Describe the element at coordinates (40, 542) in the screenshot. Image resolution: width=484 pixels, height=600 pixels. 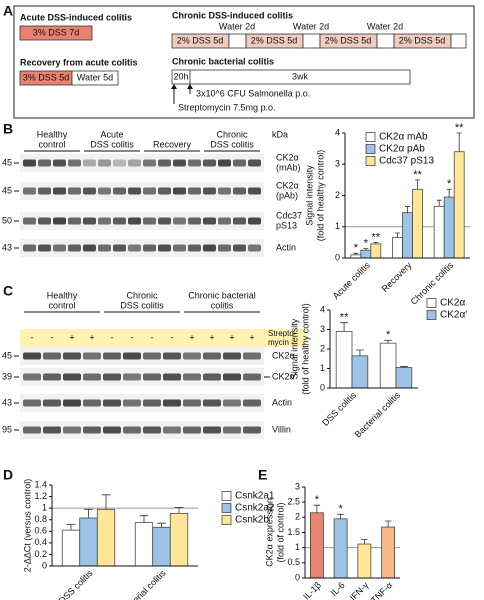
I see `y-tick-label: 0.4` at that location.